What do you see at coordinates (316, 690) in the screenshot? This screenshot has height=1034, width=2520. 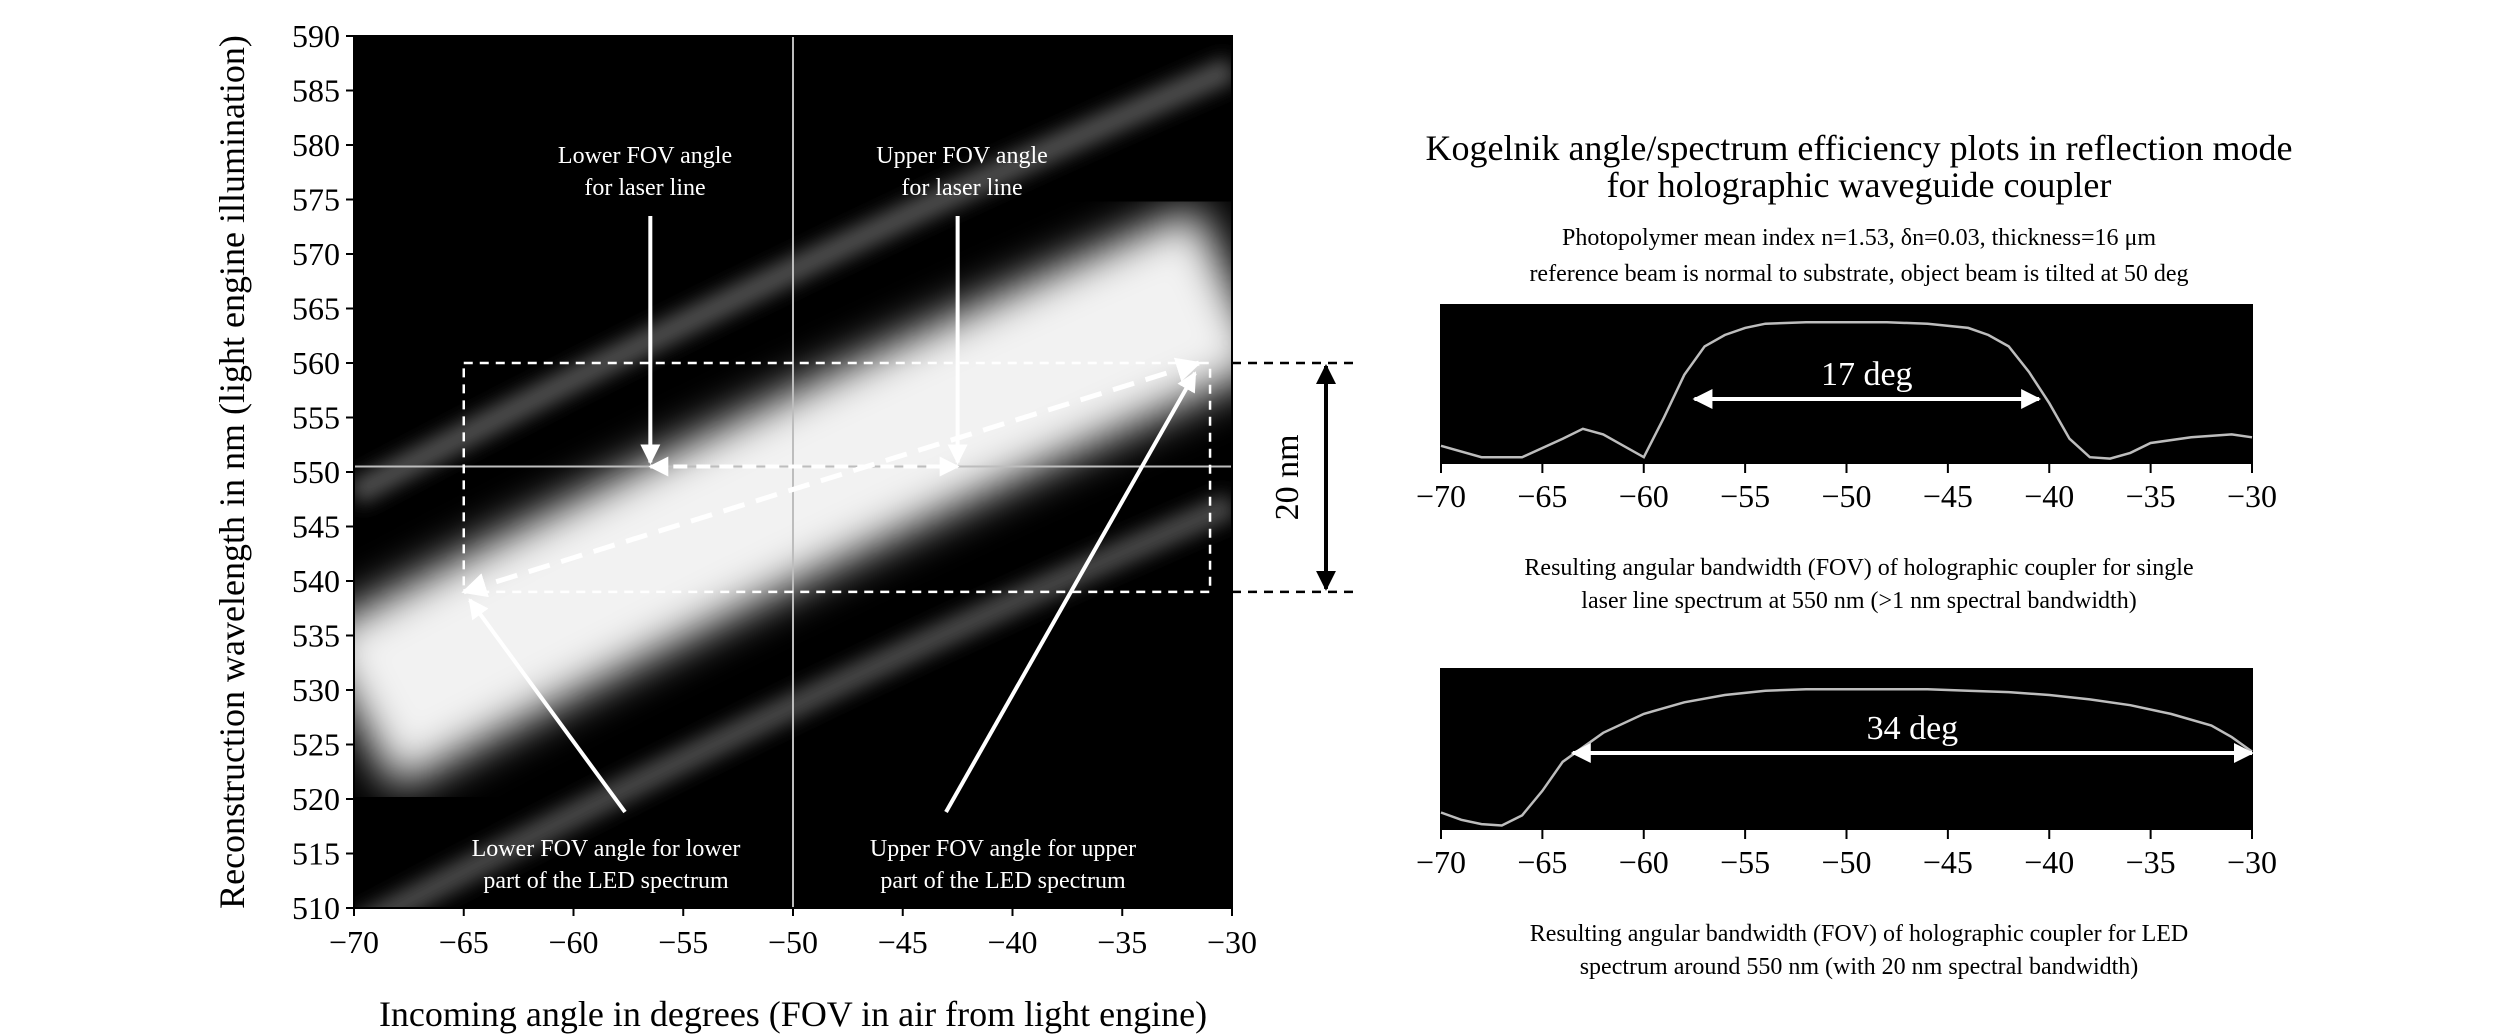 I see `y-tick-label: 530` at bounding box center [316, 690].